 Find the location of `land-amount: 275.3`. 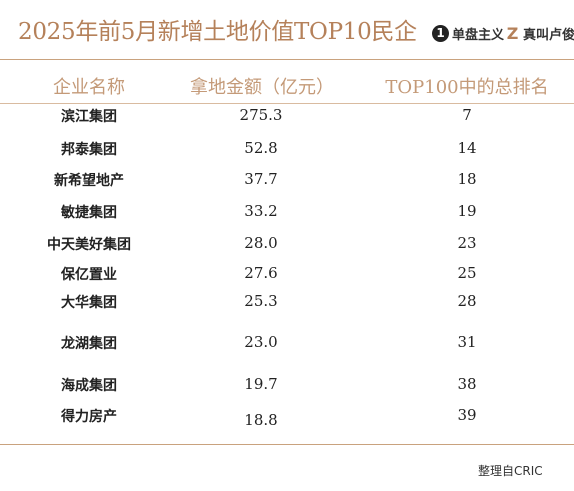

land-amount: 275.3 is located at coordinates (261, 115).